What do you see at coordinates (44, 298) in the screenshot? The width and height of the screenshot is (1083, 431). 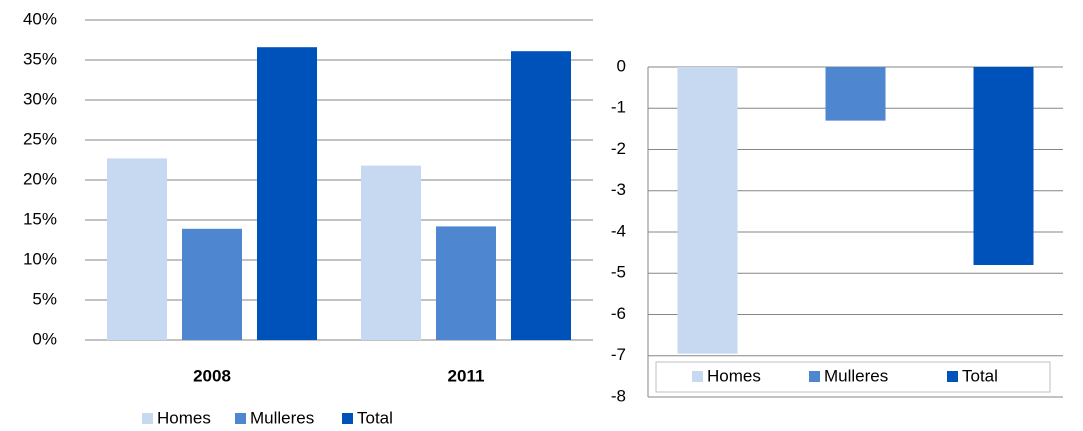 I see `y-tick-label: 5%` at bounding box center [44, 298].